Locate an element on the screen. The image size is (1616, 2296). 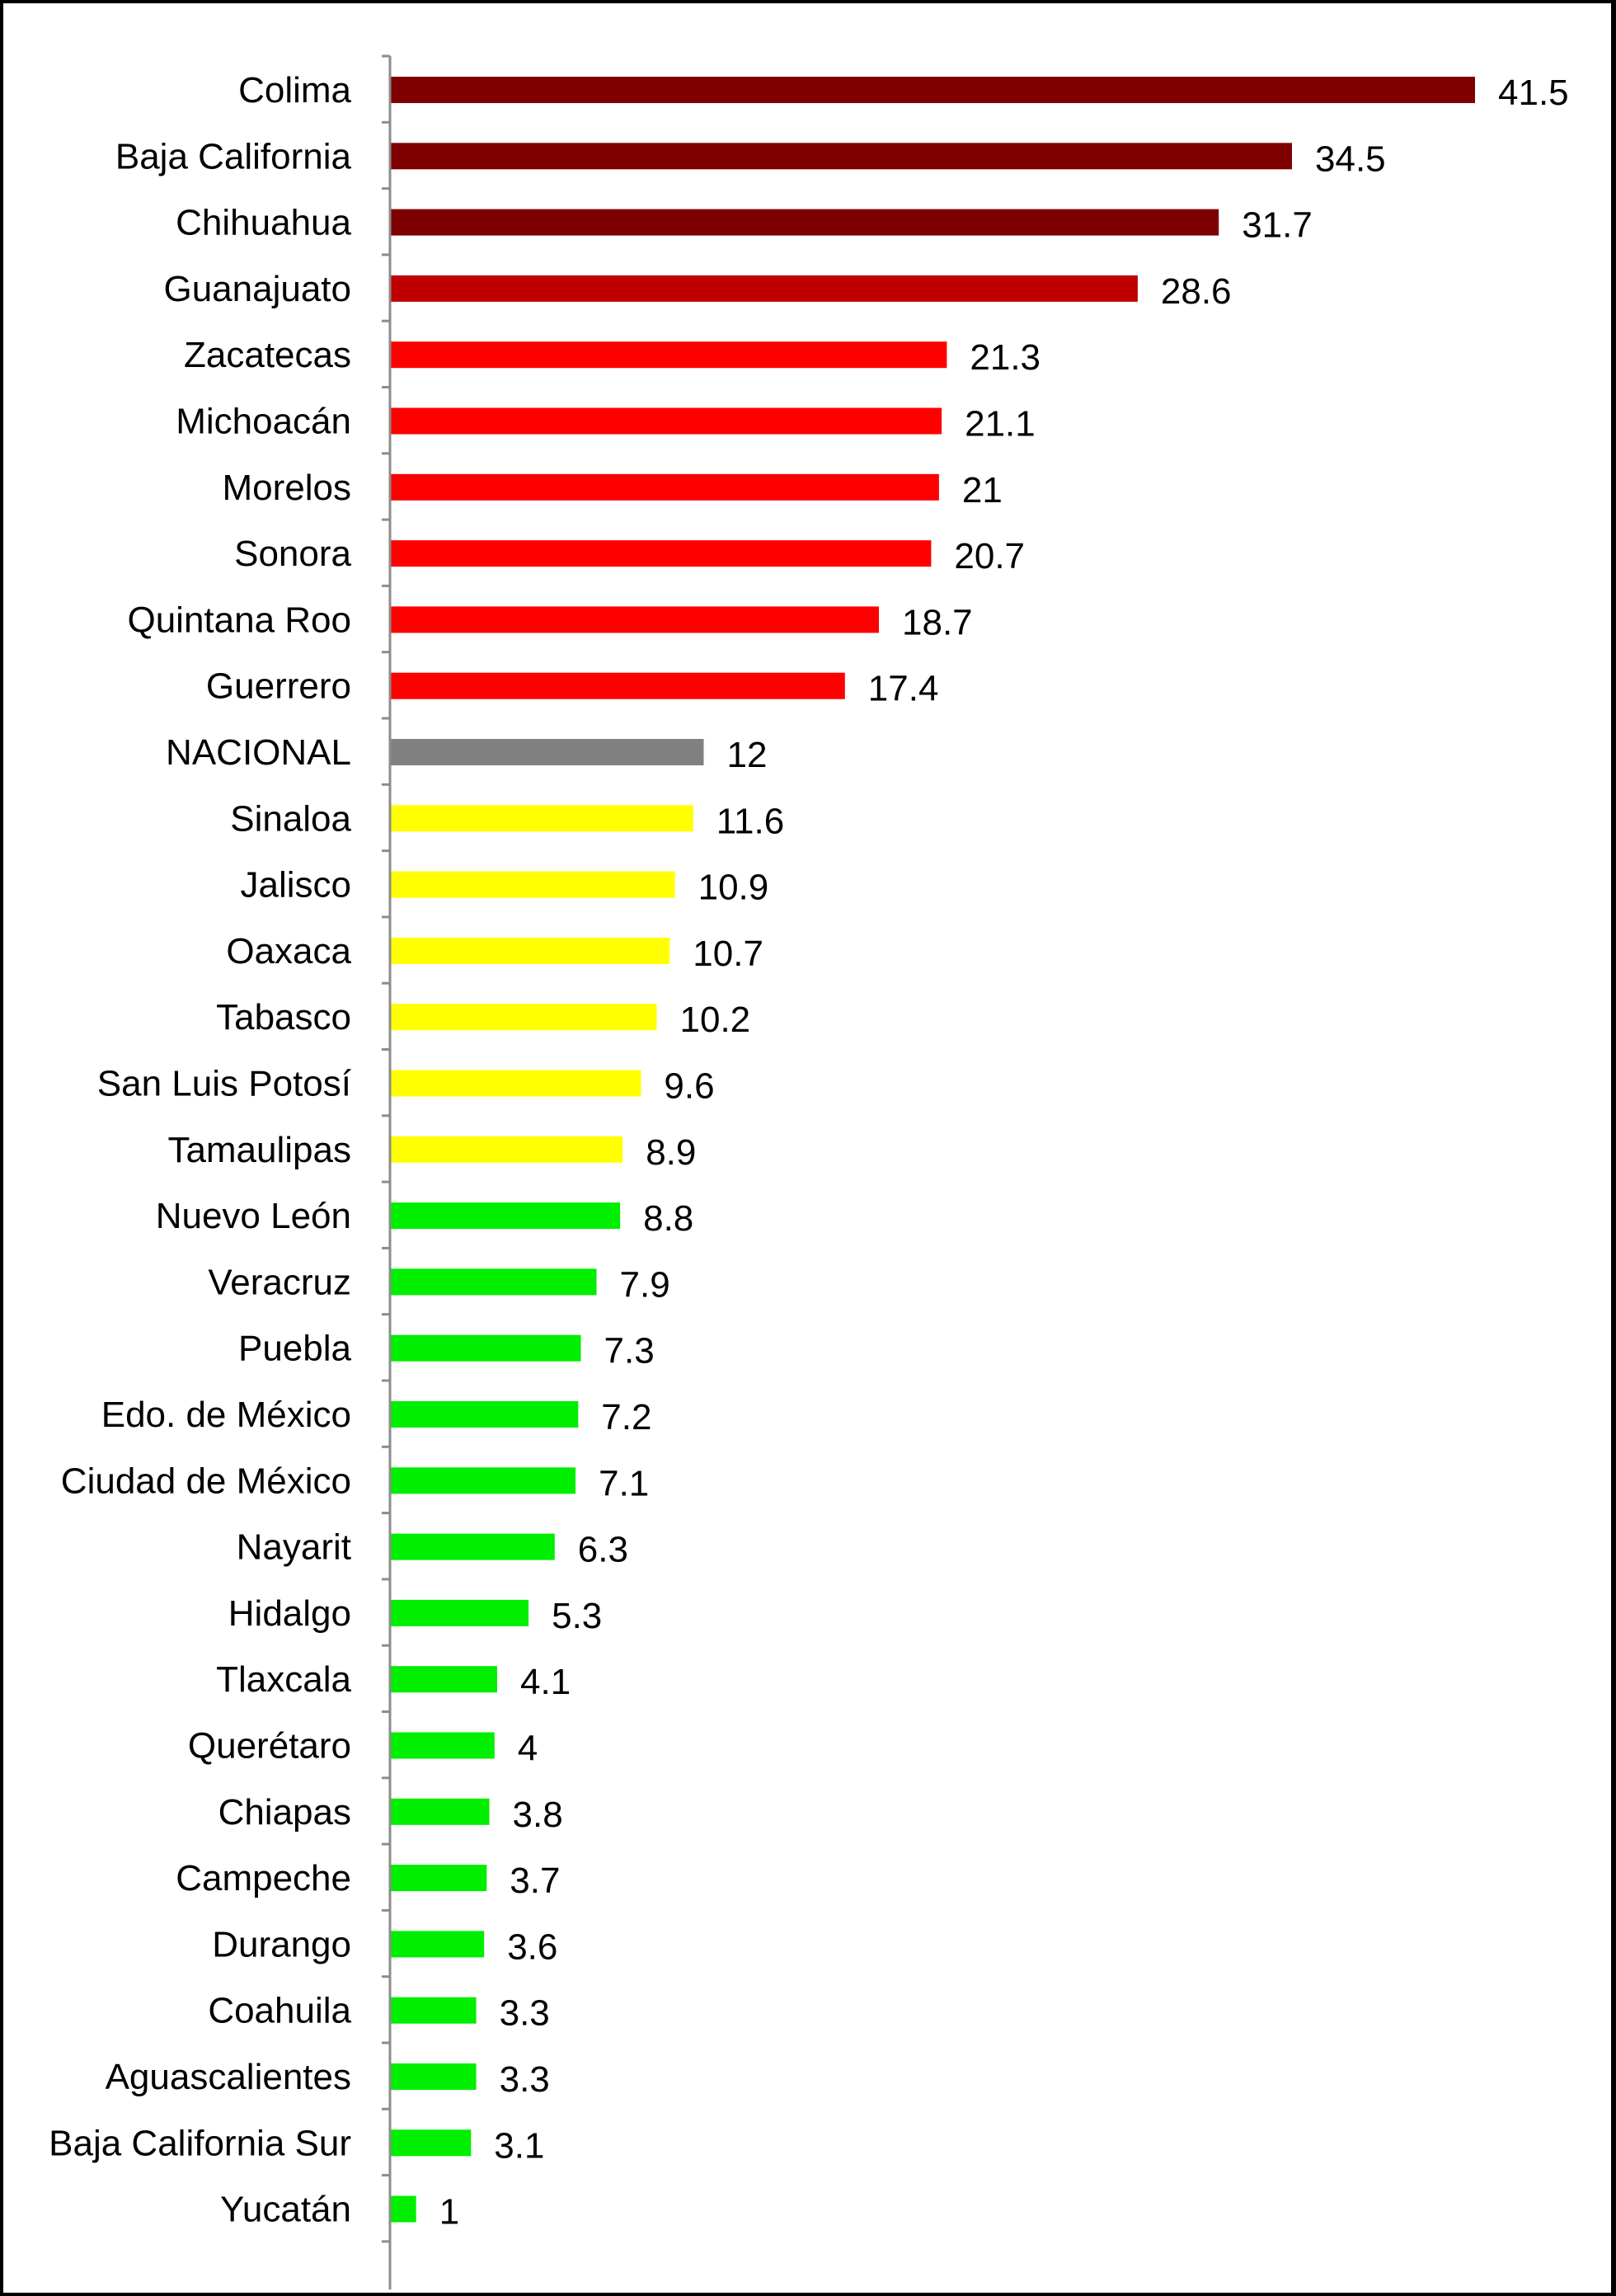
value-label: 7.2 is located at coordinates (626, 1417).